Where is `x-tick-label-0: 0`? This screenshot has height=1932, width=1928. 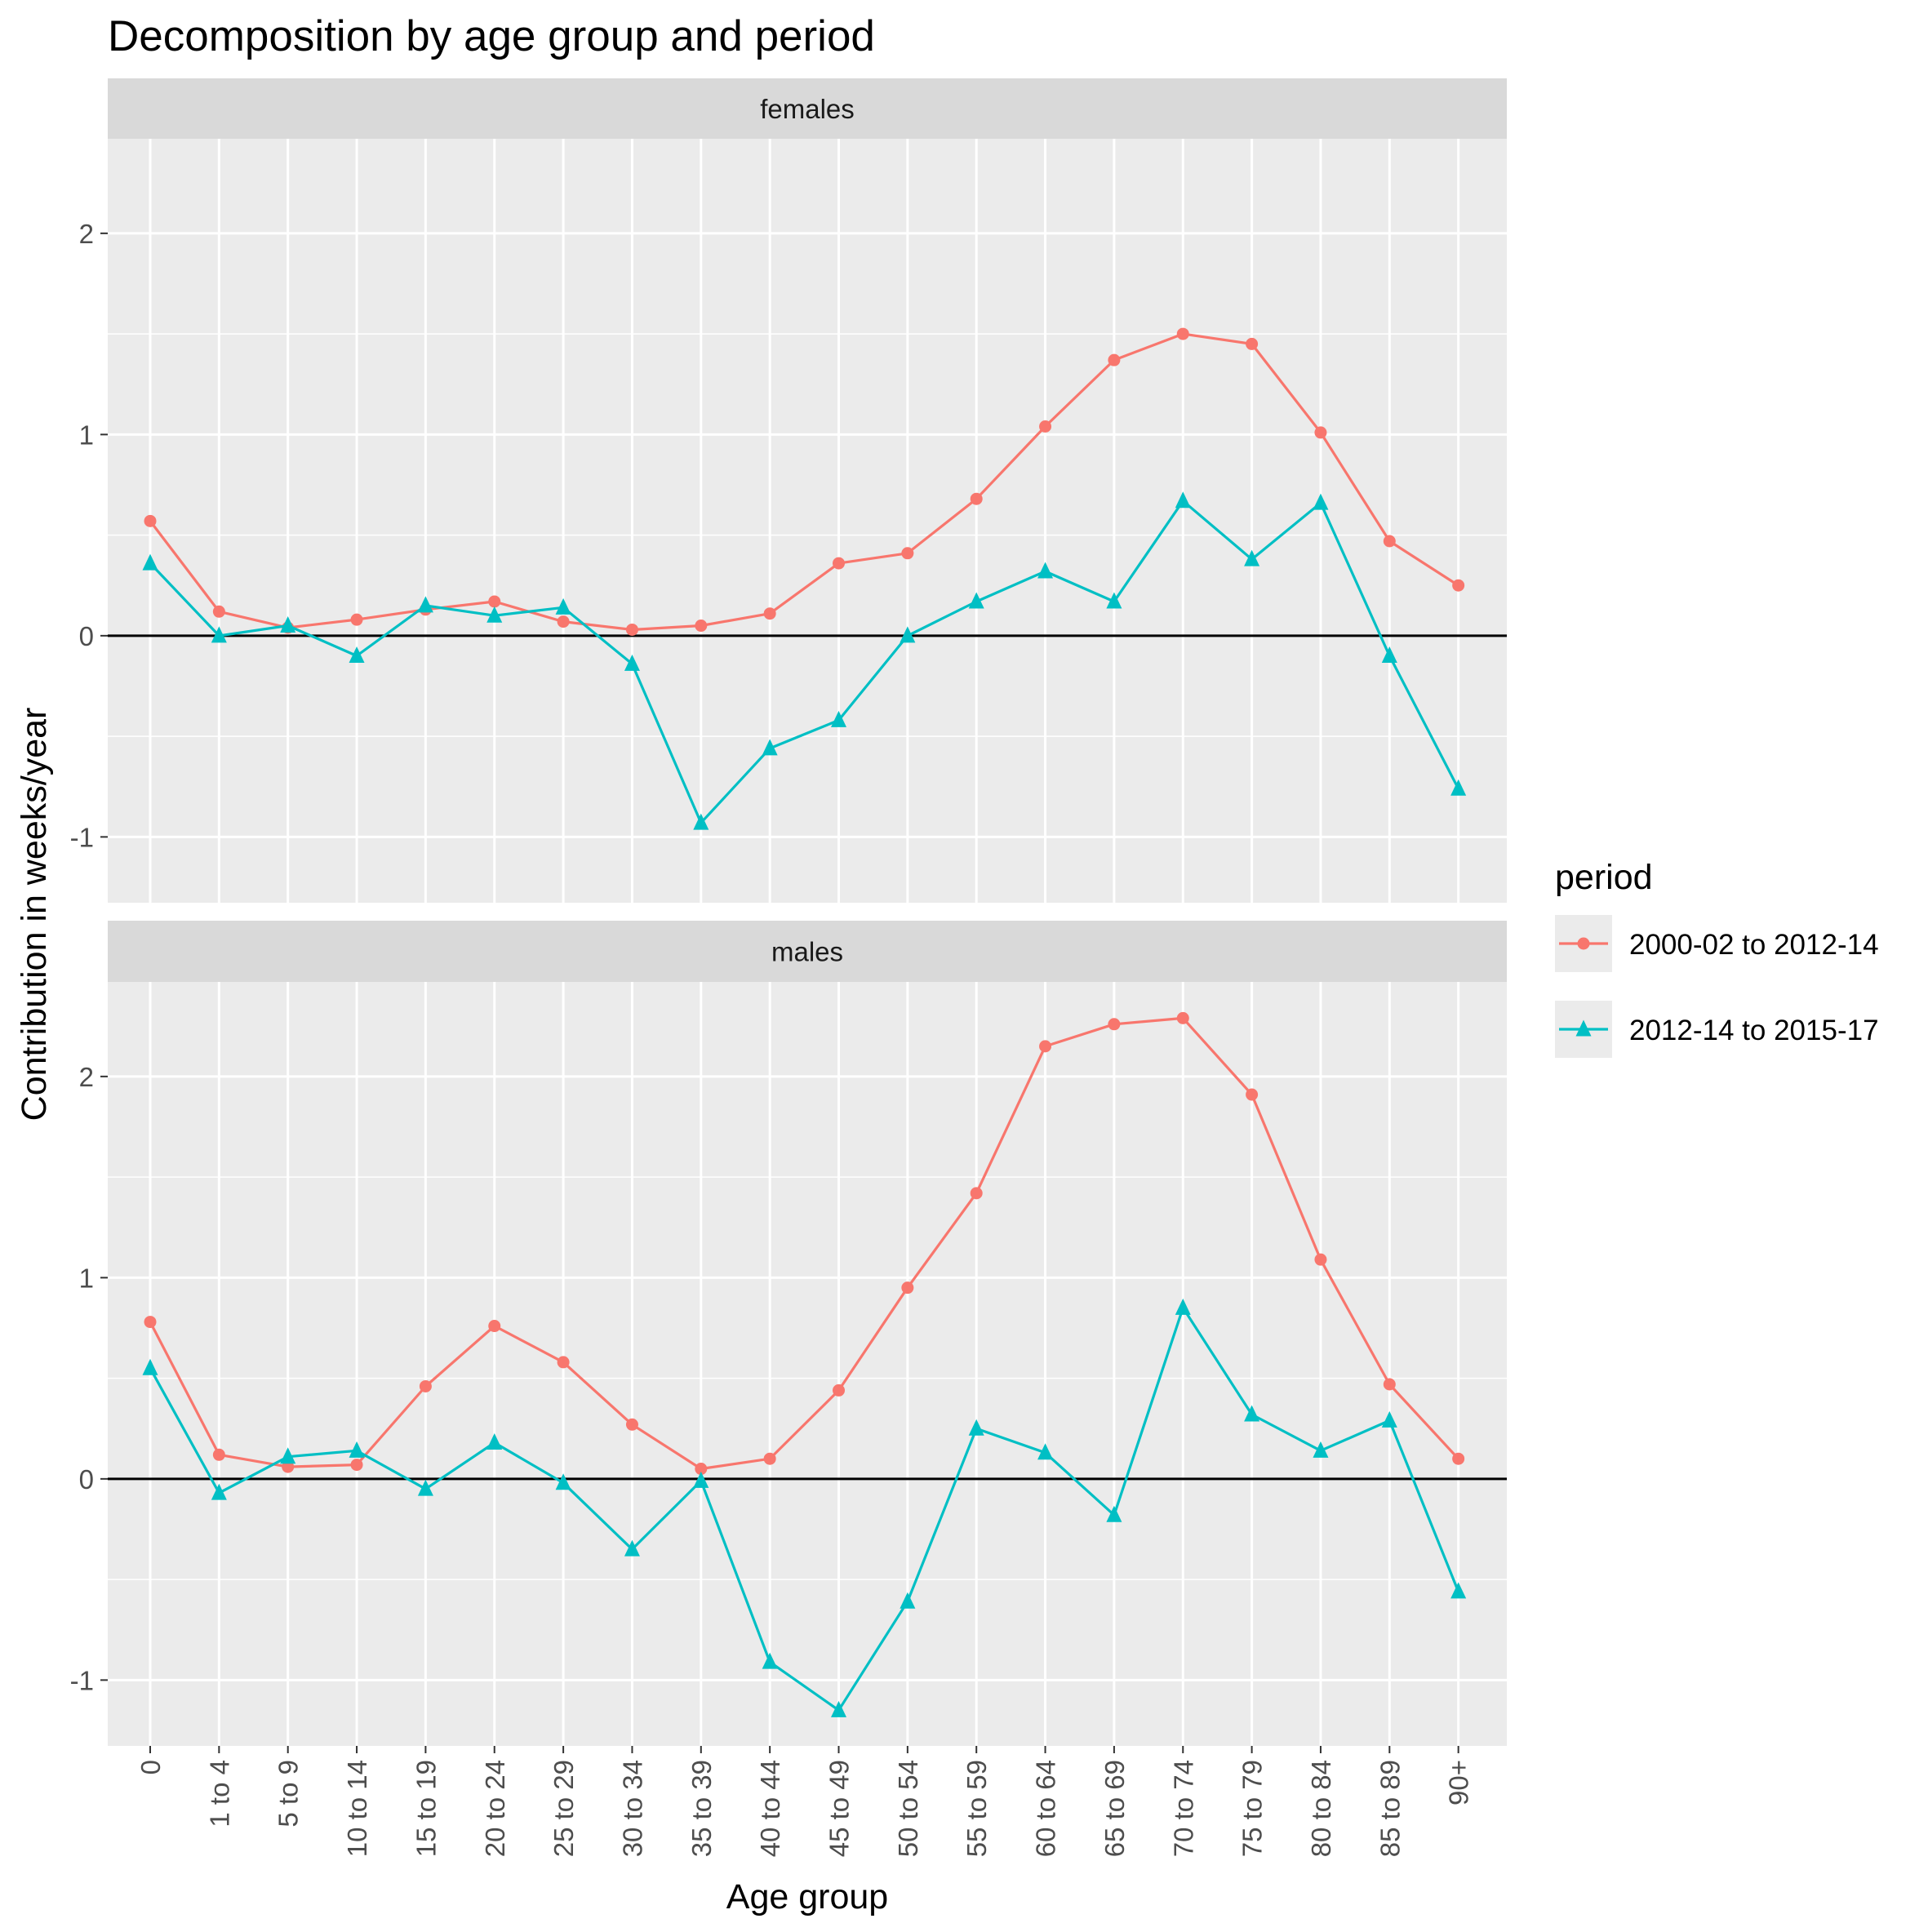
x-tick-label-0: 0 is located at coordinates (150, 1767).